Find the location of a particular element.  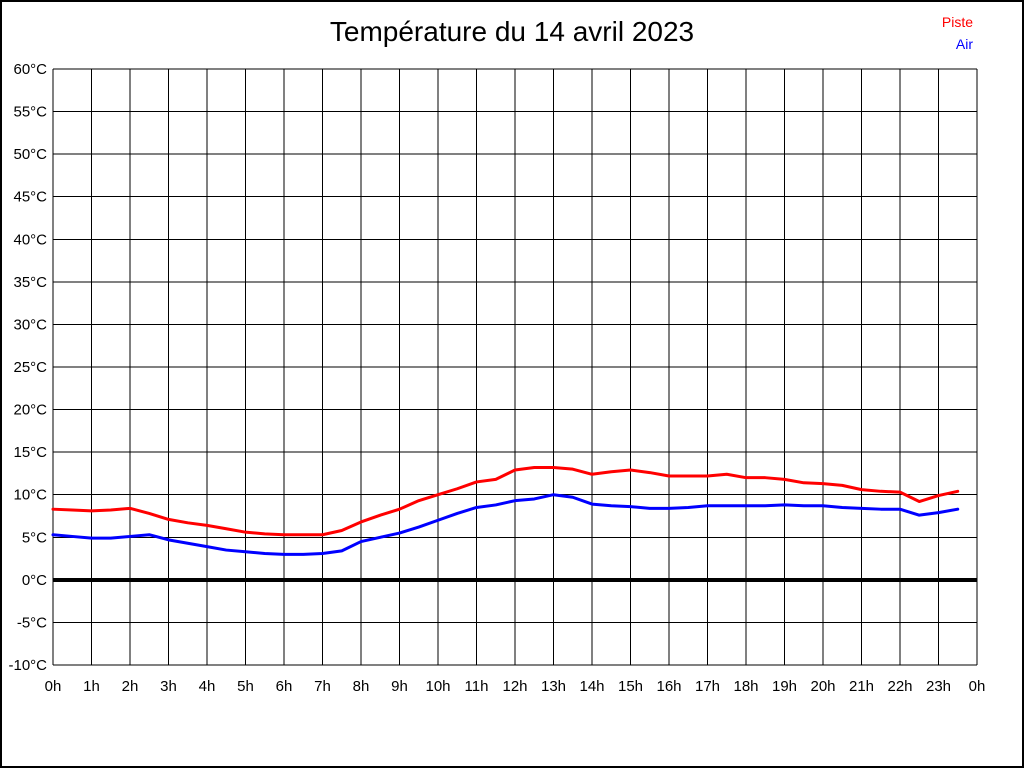

chart-title: Température du 14 avril 2023 is located at coordinates (512, 31).